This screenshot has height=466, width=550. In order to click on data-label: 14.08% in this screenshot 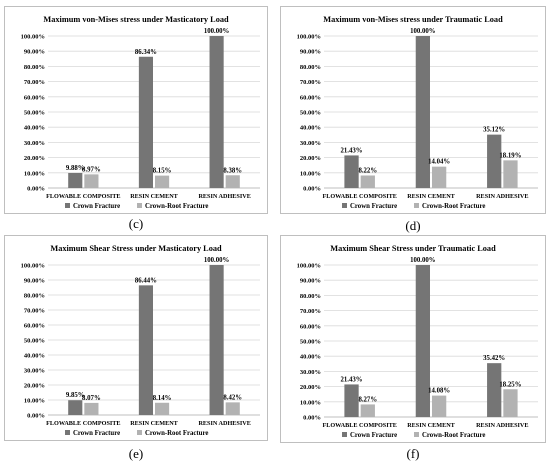, I will do `click(439, 391)`.